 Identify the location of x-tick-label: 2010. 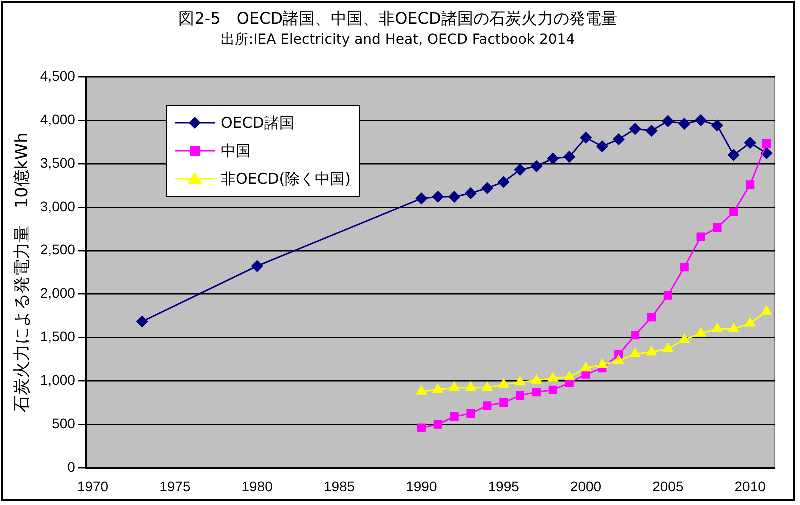
(750, 486).